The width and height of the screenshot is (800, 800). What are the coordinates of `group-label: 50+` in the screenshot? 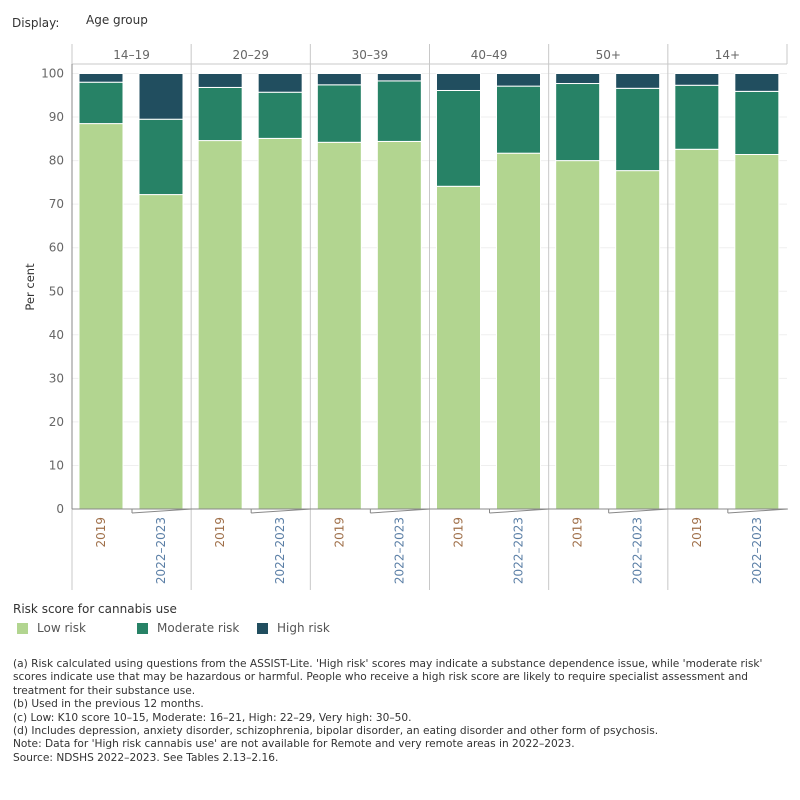 It's located at (608, 55).